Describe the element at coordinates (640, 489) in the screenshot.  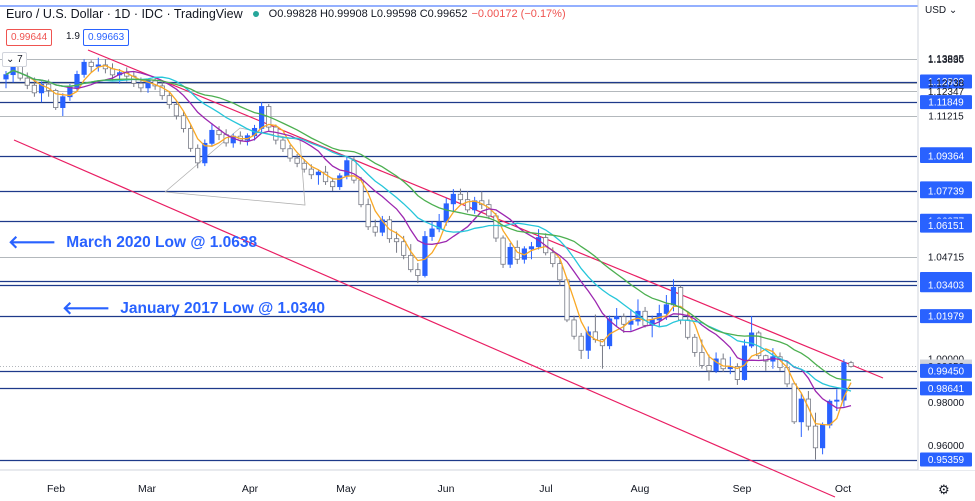
I see `time-axis-label: Aug` at that location.